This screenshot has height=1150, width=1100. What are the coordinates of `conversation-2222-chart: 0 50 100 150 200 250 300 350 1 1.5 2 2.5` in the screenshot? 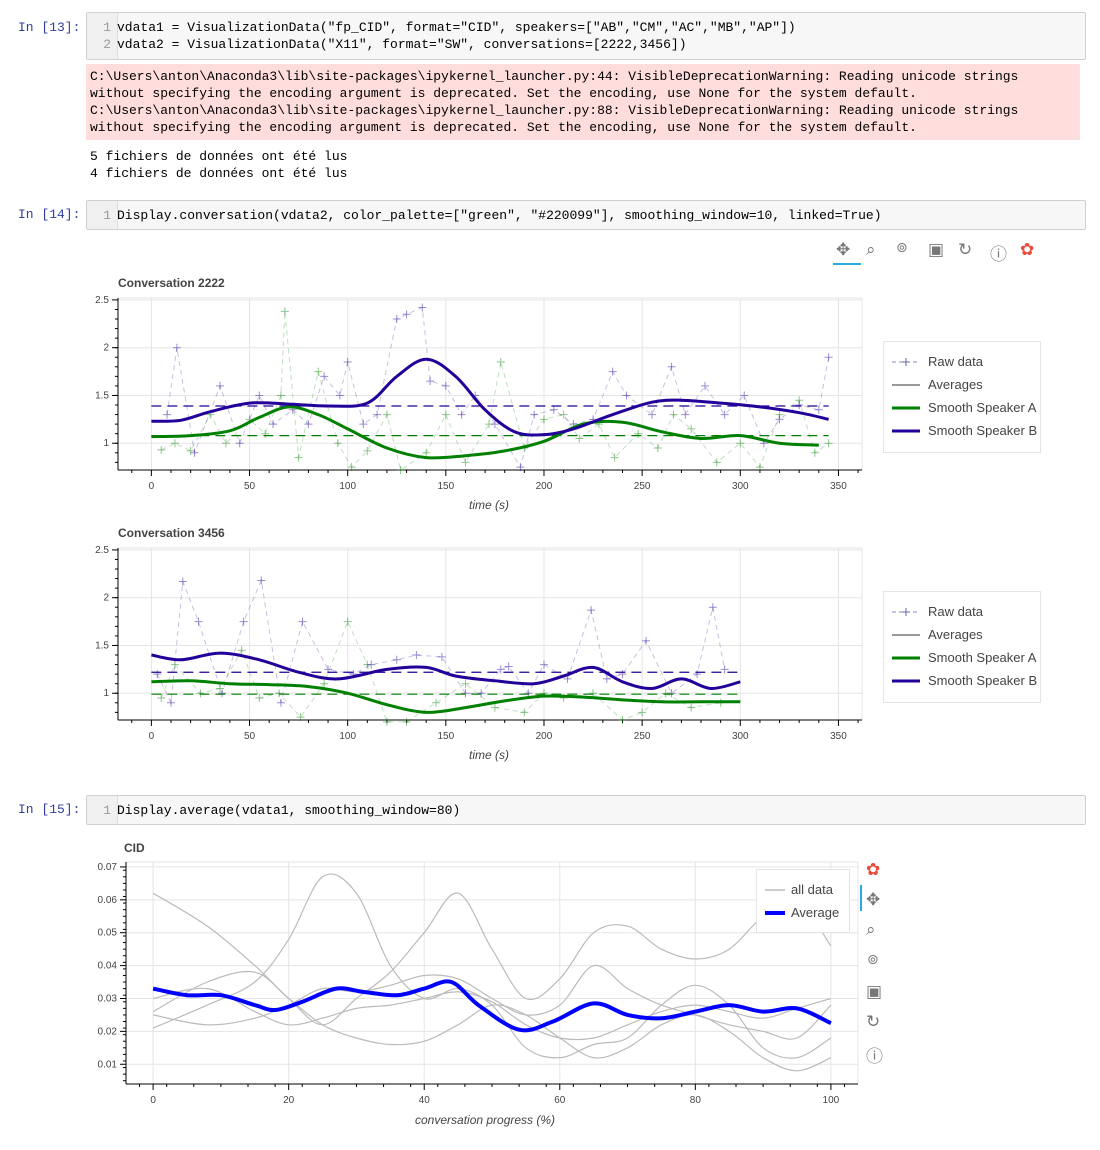 It's located at (481, 405).